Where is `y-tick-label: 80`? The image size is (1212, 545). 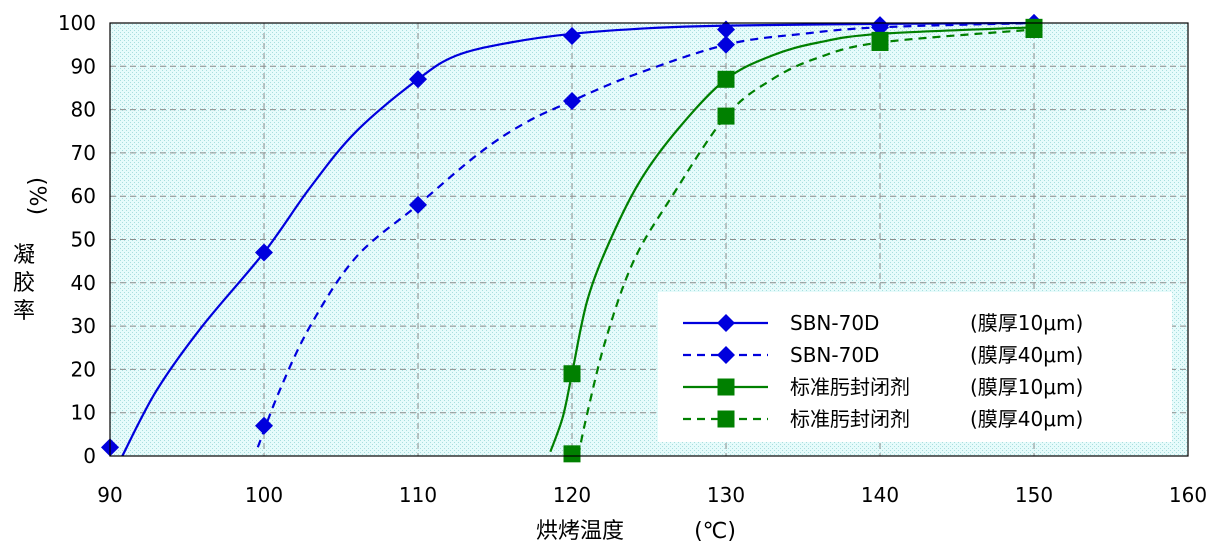
y-tick-label: 80 is located at coordinates (83, 110).